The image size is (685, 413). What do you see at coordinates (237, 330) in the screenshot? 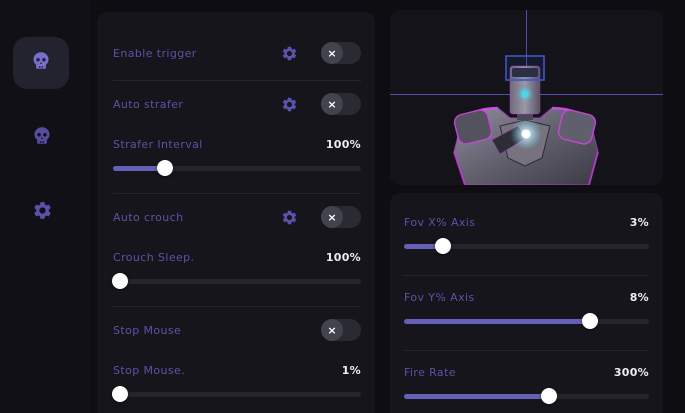
I see `setting-row-stop-mouse: Stop Mouse ×` at bounding box center [237, 330].